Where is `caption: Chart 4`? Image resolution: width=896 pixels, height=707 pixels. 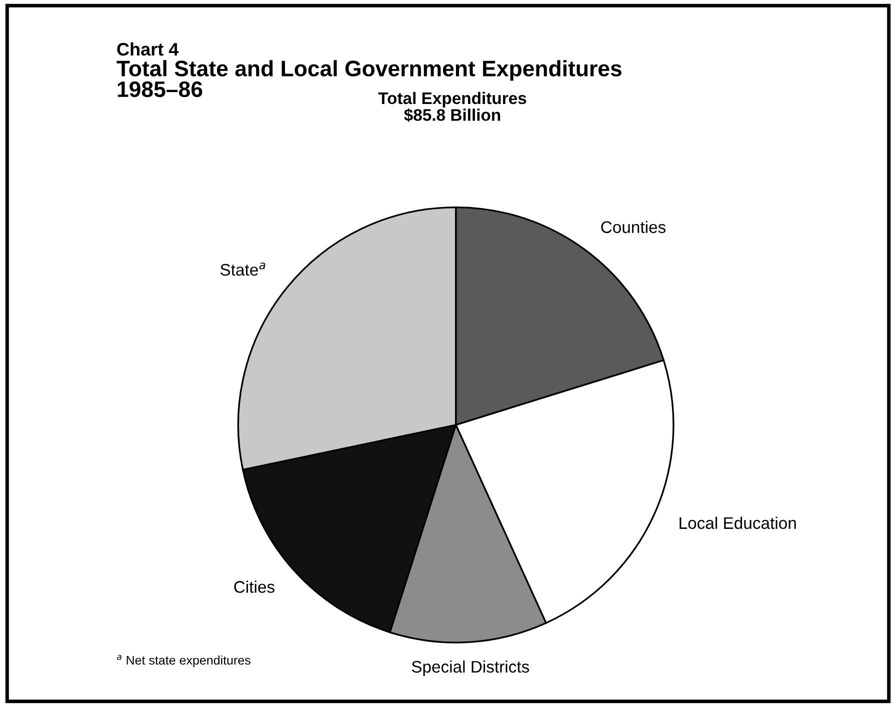
caption: Chart 4 is located at coordinates (148, 49).